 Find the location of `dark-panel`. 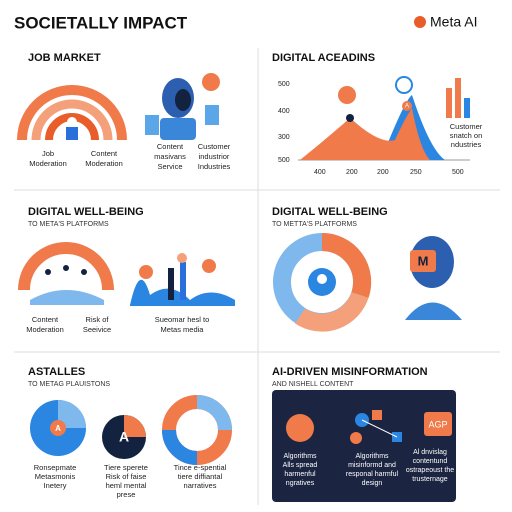

dark-panel is located at coordinates (364, 446).